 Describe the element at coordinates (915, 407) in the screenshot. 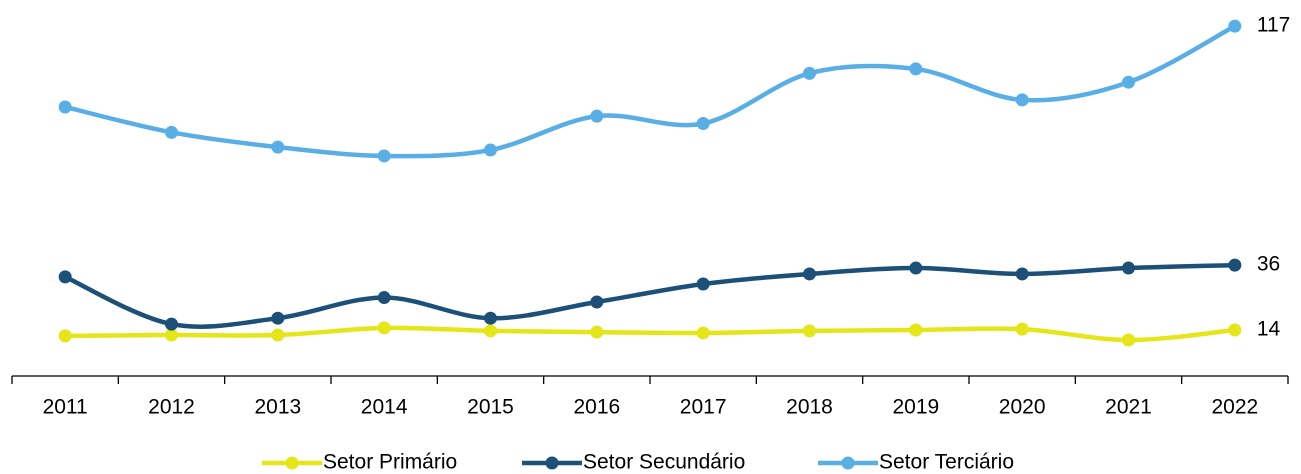

I see `x-tick-label: 2019` at that location.